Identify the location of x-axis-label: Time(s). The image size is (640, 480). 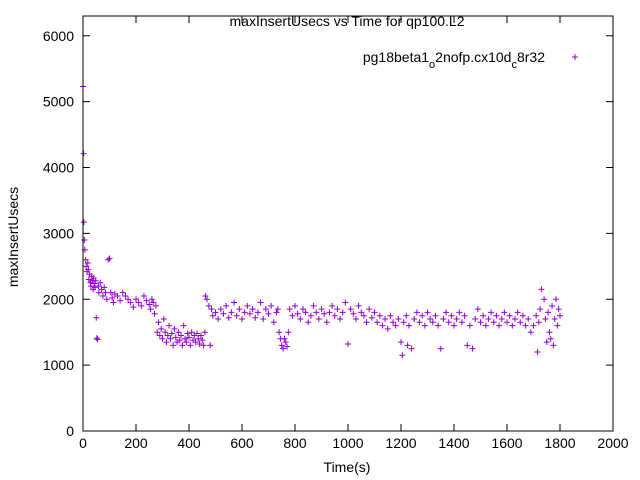
(347, 467).